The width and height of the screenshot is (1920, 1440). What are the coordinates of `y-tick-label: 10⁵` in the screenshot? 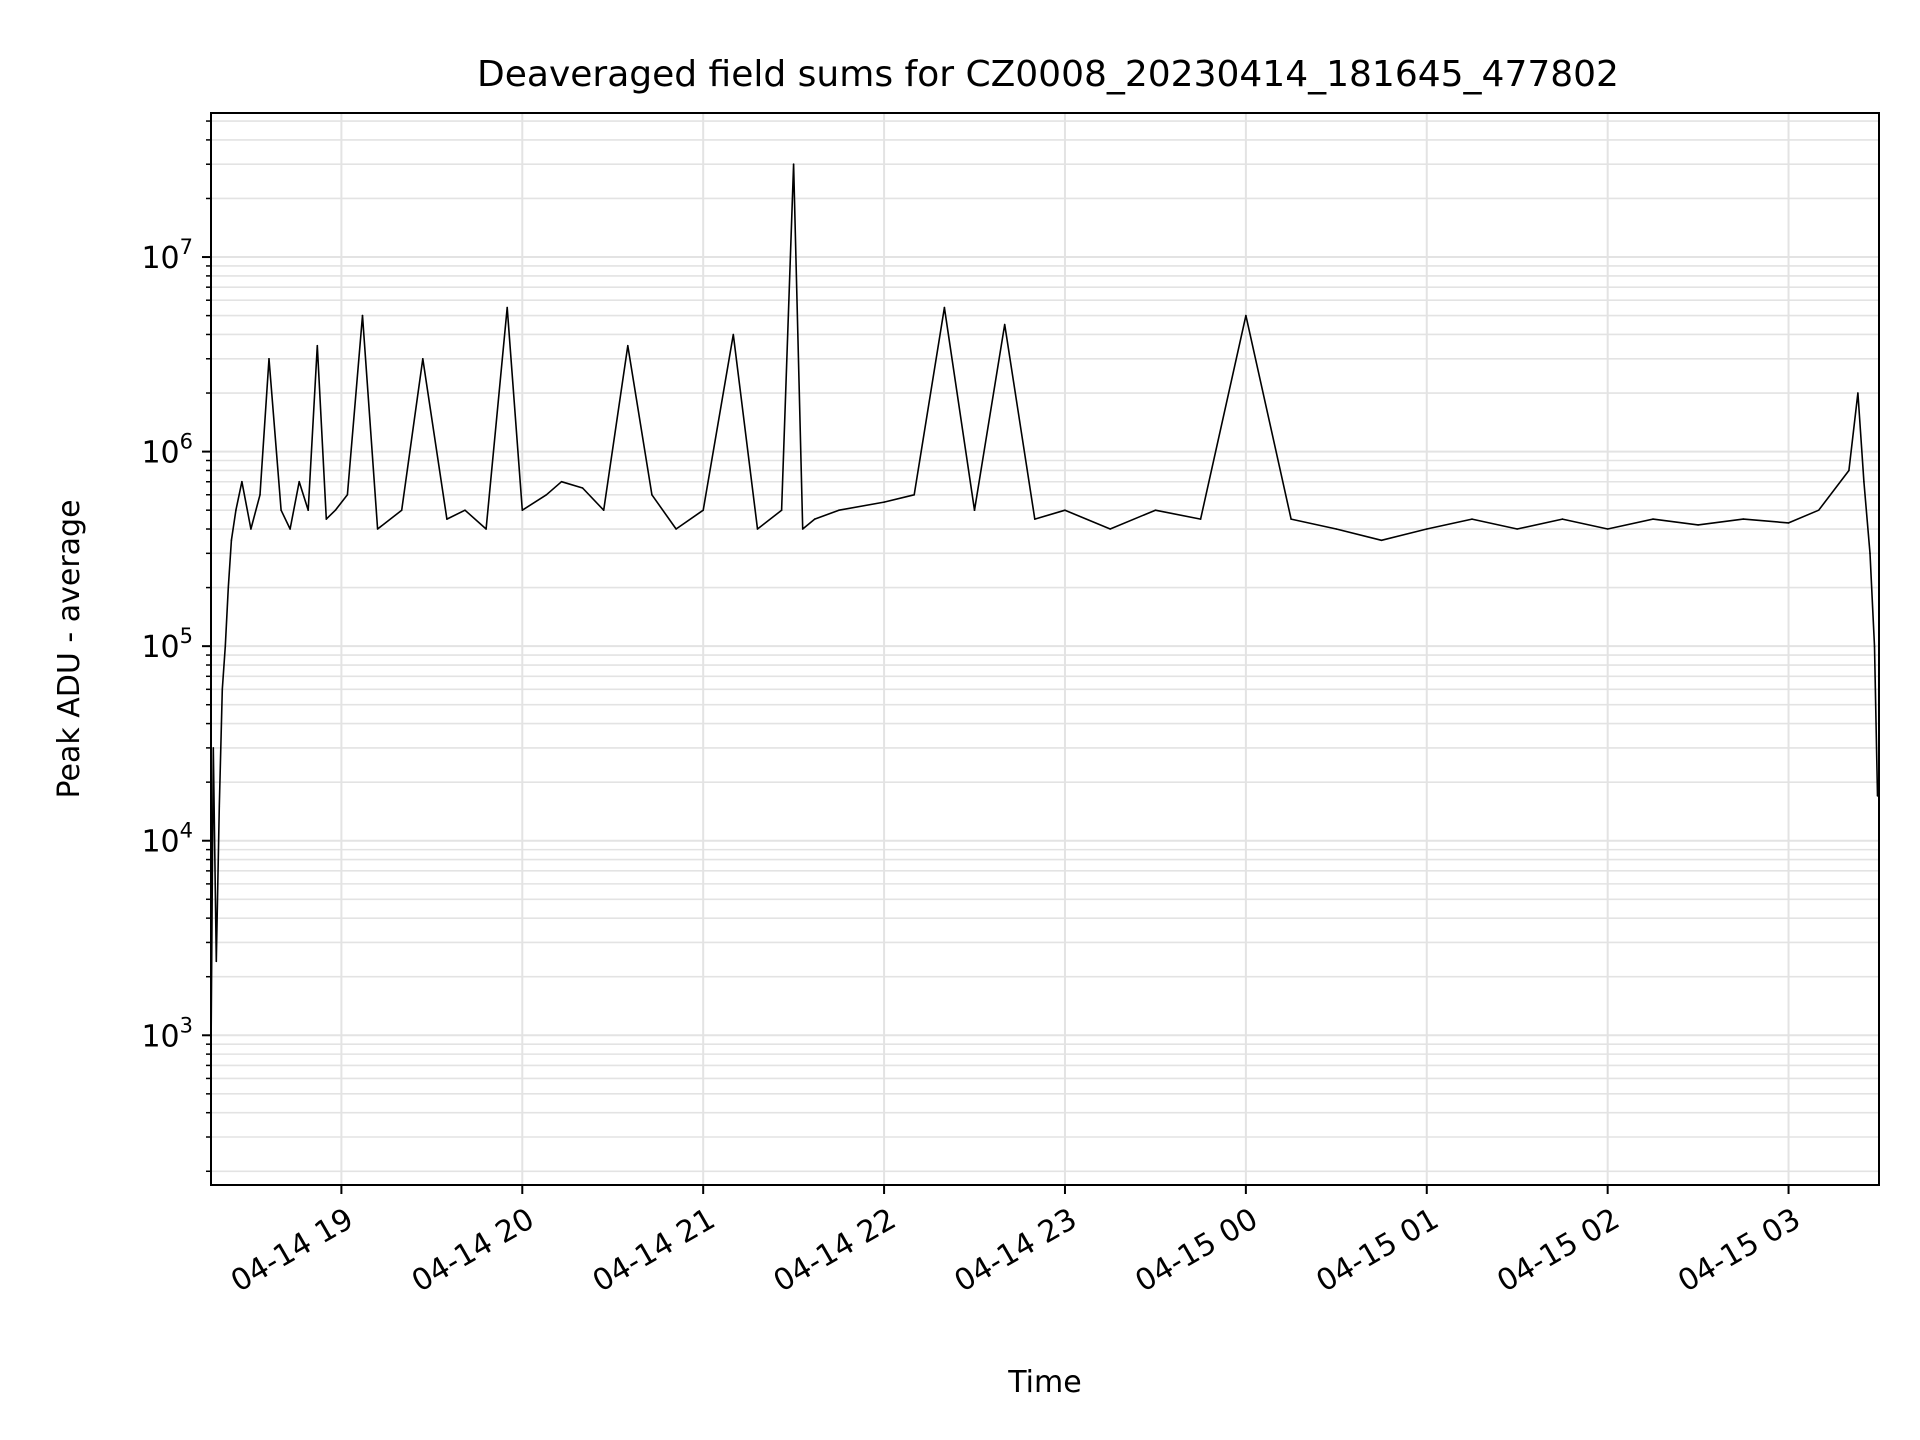 It's located at (167, 644).